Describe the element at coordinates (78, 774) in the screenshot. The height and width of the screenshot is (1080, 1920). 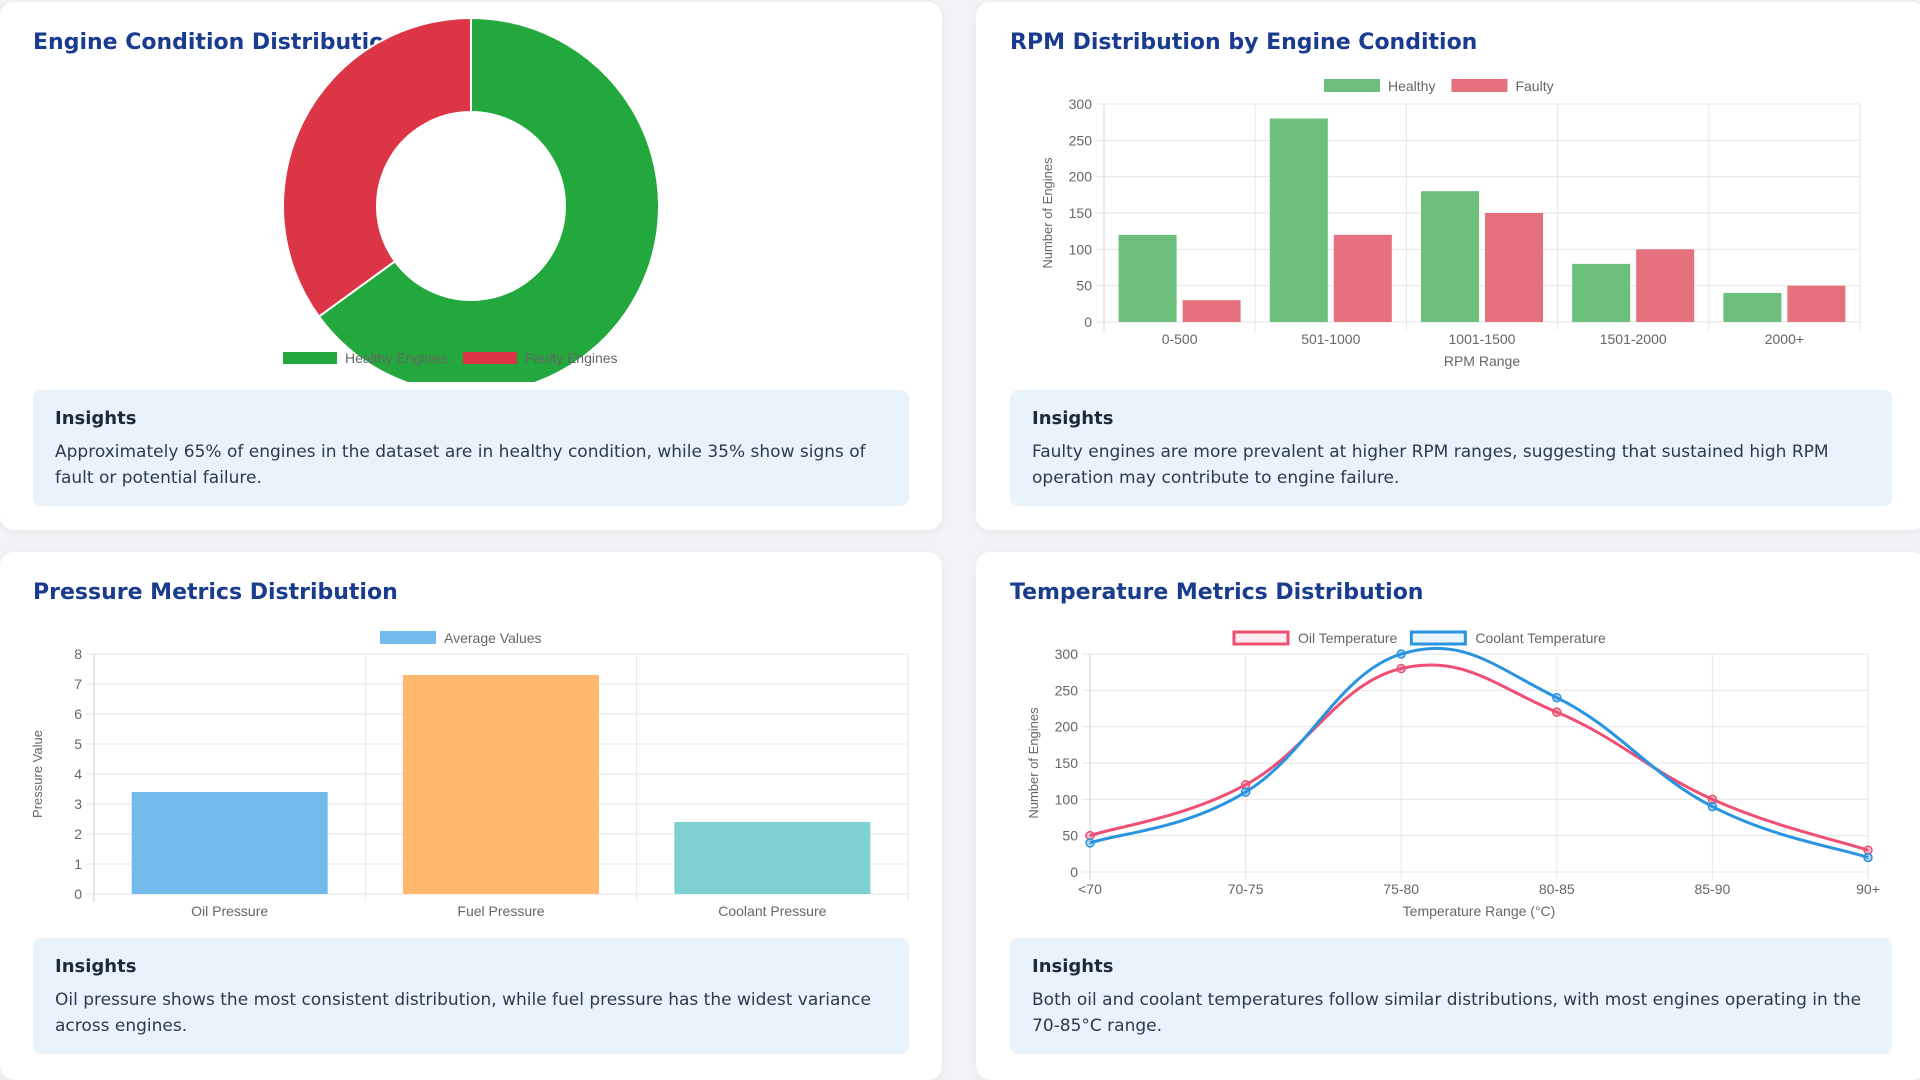
I see `y-tick-label: 4` at that location.